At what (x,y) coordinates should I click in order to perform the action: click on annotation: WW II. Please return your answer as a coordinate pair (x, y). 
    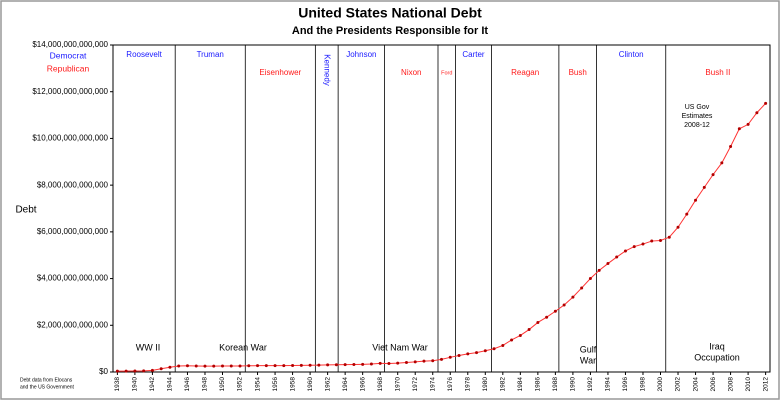
    Looking at the image, I should click on (148, 347).